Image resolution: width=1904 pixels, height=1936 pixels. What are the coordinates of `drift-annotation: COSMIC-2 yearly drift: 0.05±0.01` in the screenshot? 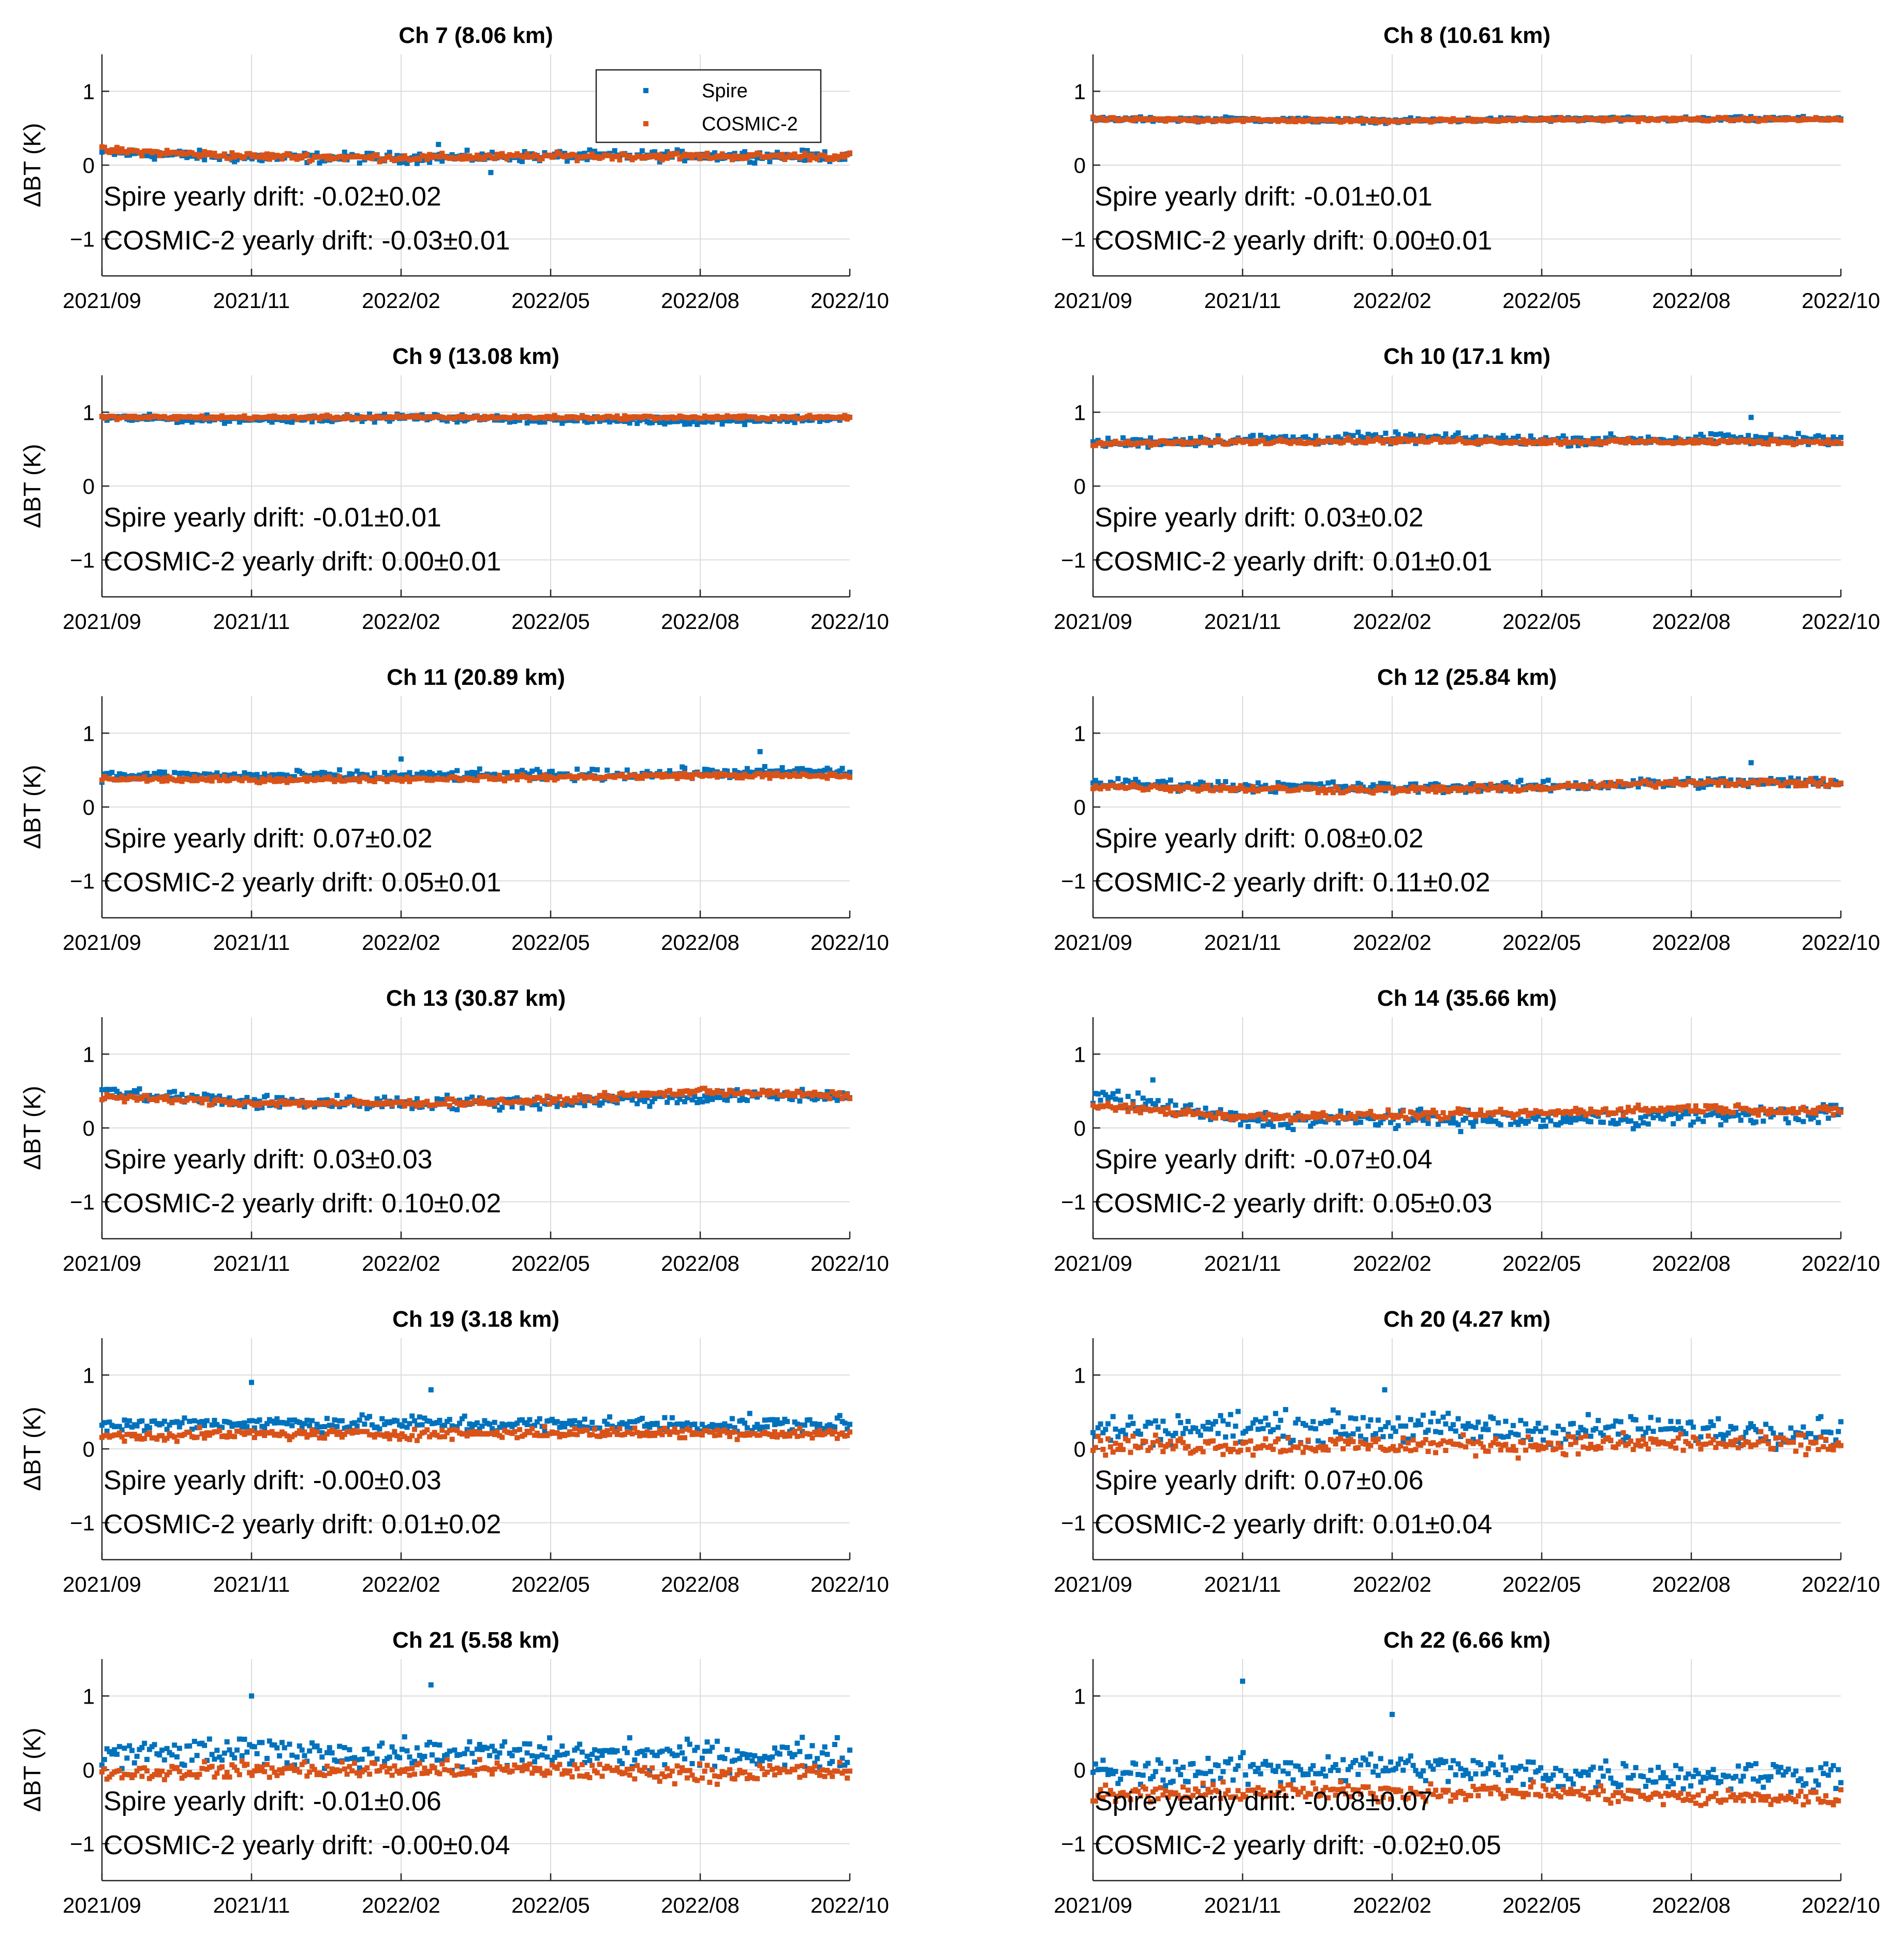 It's located at (302, 883).